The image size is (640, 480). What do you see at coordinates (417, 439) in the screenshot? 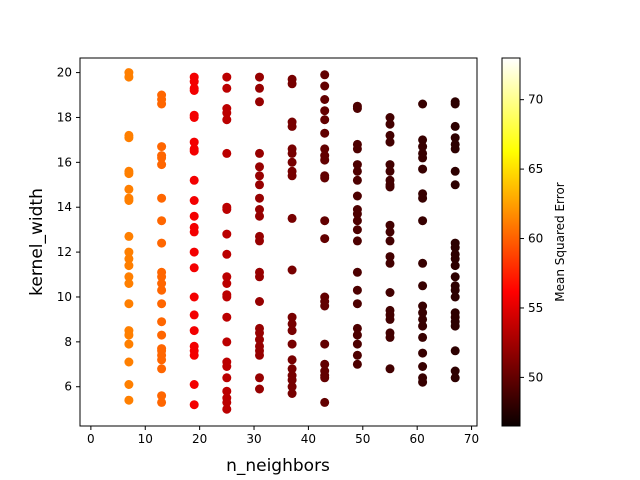
I see `x-tick-label: 60` at bounding box center [417, 439].